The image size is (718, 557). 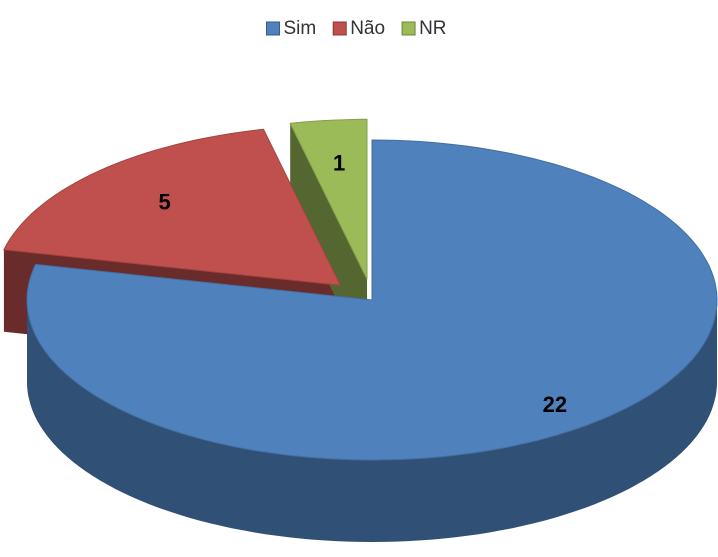 What do you see at coordinates (432, 28) in the screenshot?
I see `legend-label: NR` at bounding box center [432, 28].